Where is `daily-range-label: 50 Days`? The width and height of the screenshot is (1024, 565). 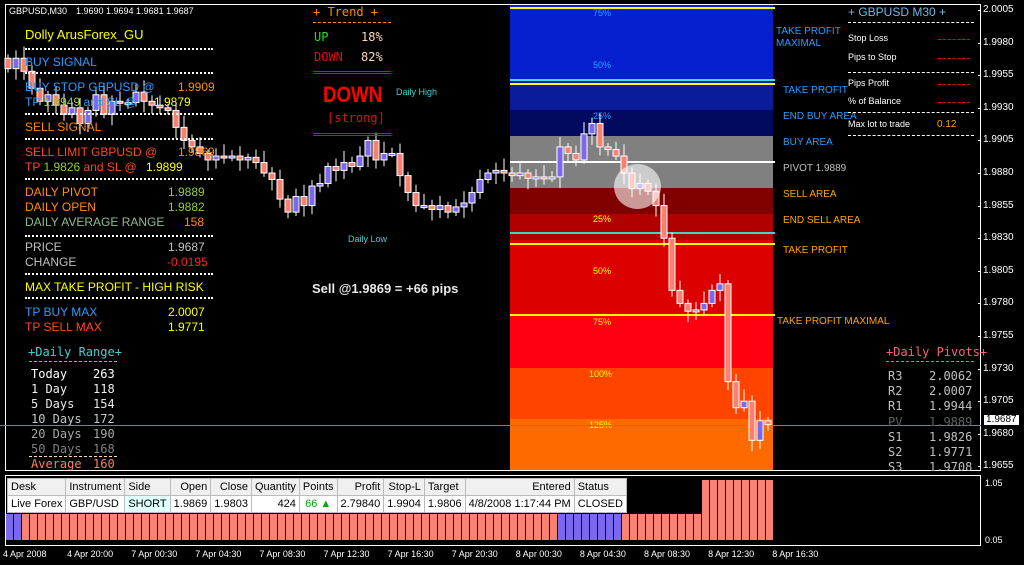
daily-range-label: 50 Days is located at coordinates (56, 449).